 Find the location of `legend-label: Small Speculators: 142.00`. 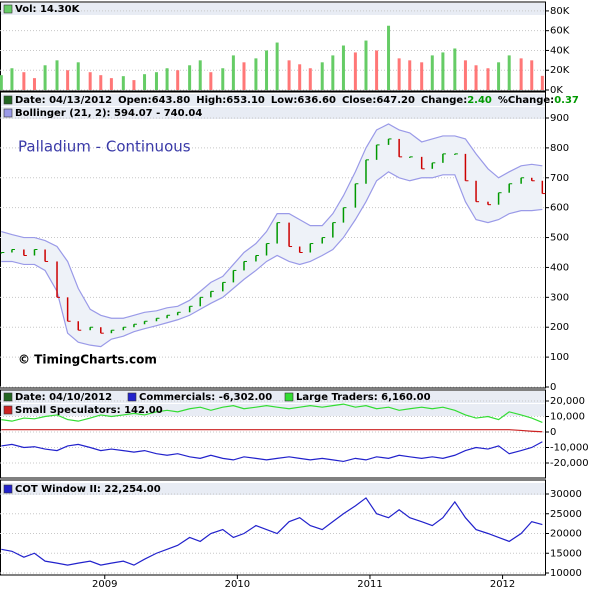

legend-label: Small Speculators: 142.00 is located at coordinates (89, 410).